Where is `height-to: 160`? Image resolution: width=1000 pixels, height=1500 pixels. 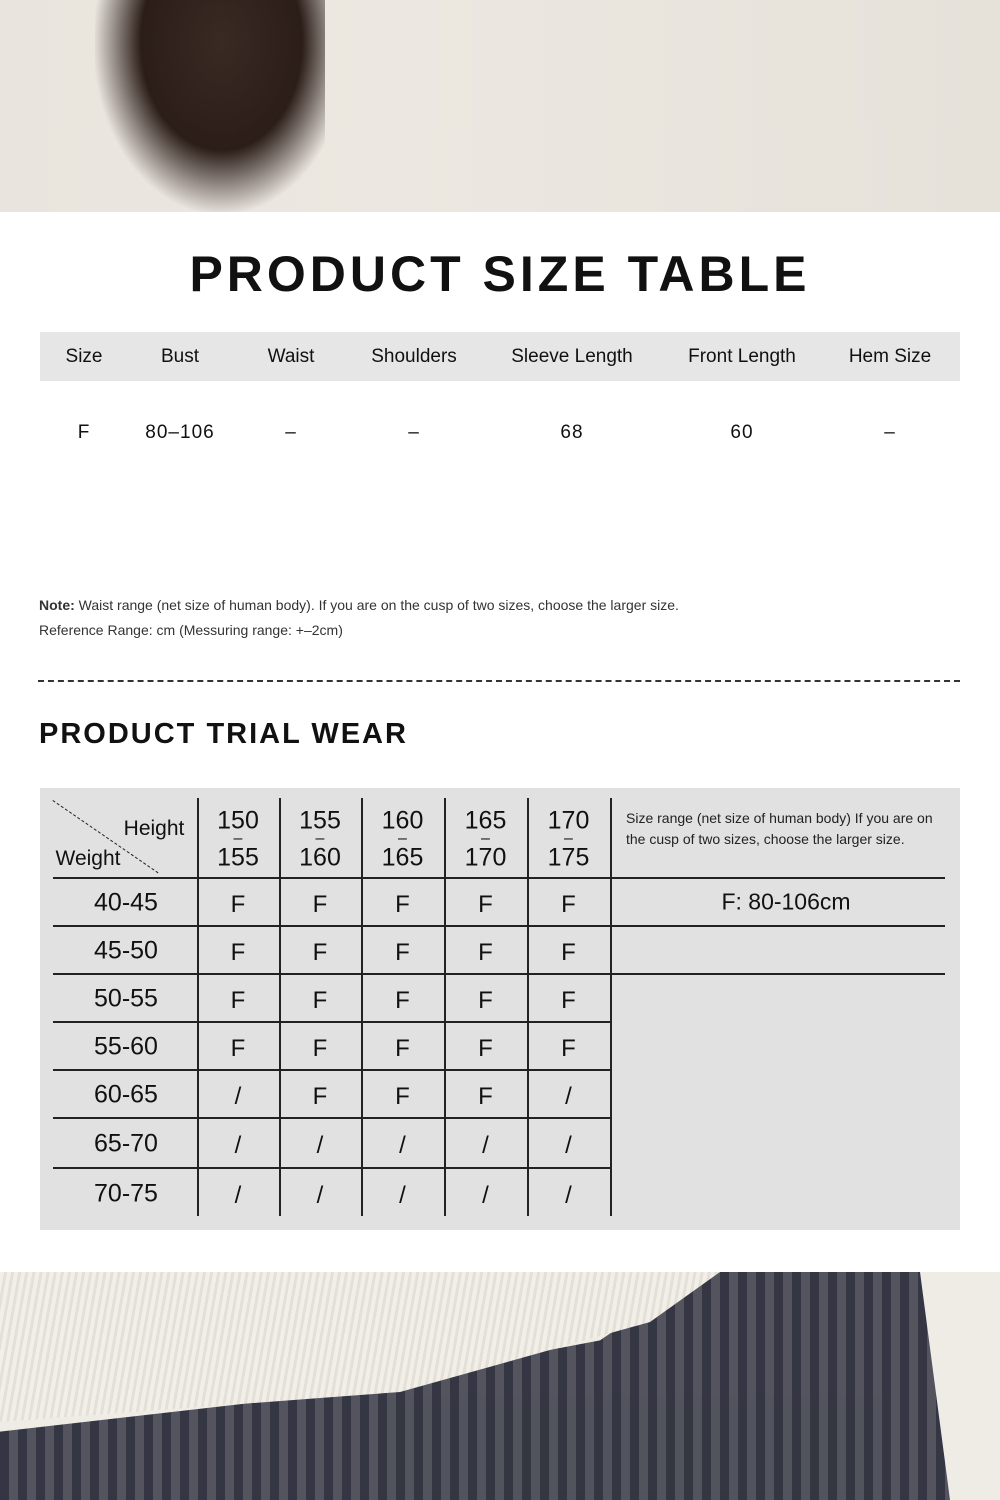
height-to: 160 is located at coordinates (320, 857).